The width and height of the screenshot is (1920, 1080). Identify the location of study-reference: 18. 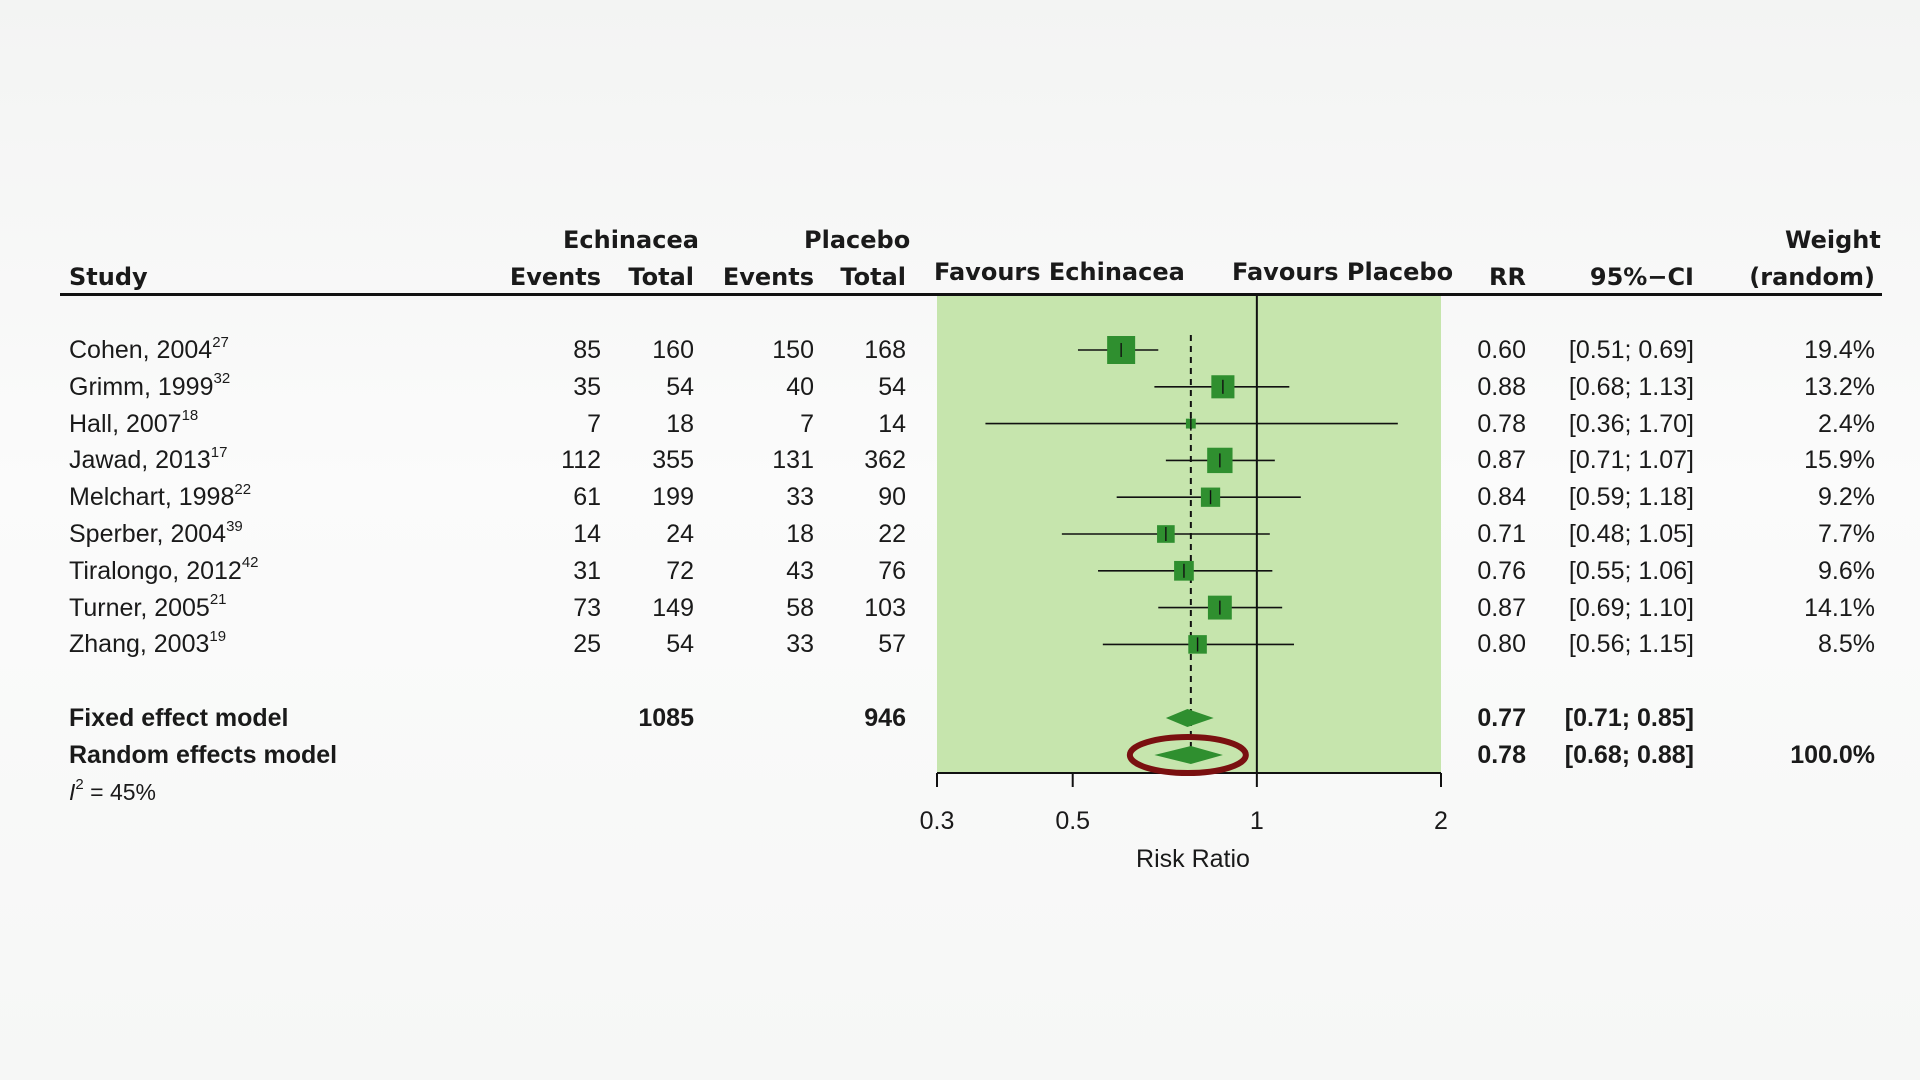
(190, 416).